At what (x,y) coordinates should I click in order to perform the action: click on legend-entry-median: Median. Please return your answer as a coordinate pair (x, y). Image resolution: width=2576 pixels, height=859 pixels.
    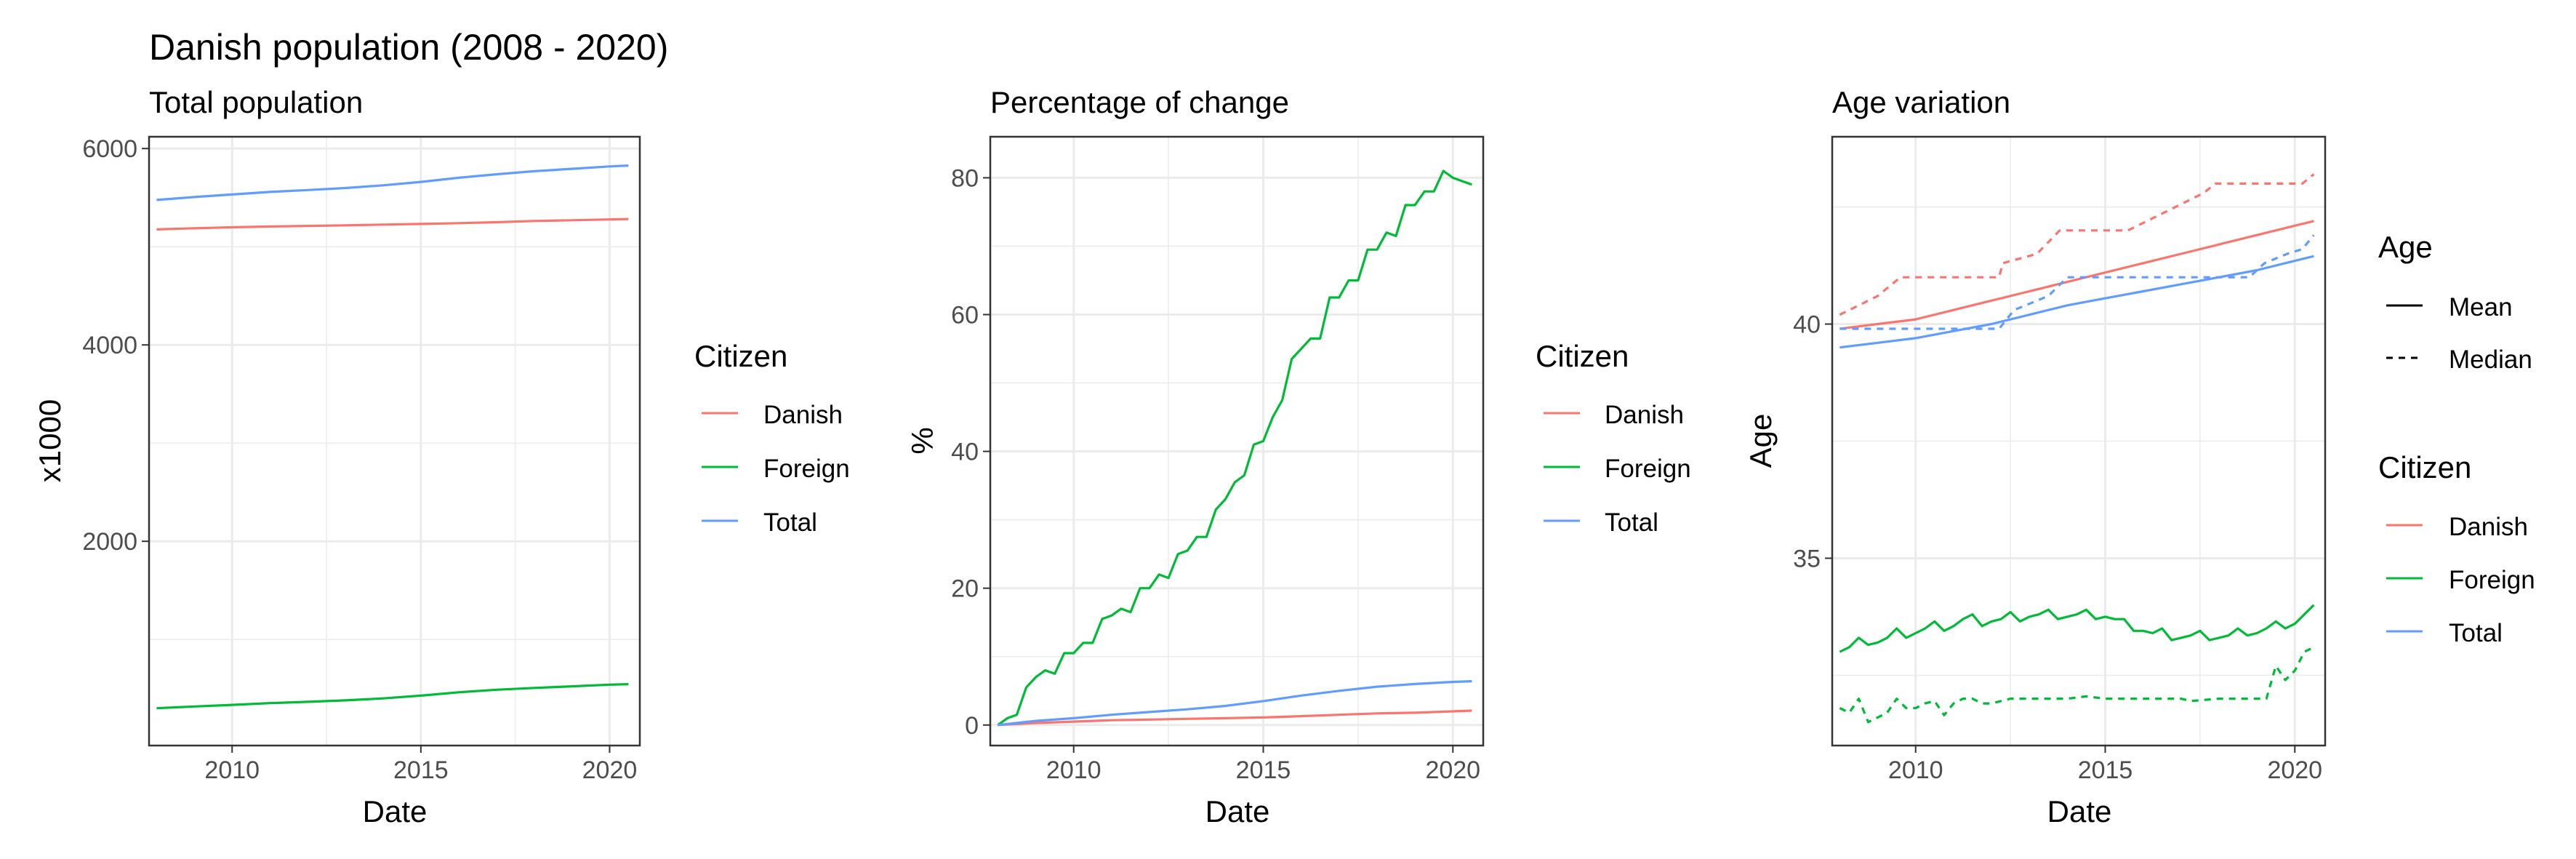
    Looking at the image, I should click on (2459, 359).